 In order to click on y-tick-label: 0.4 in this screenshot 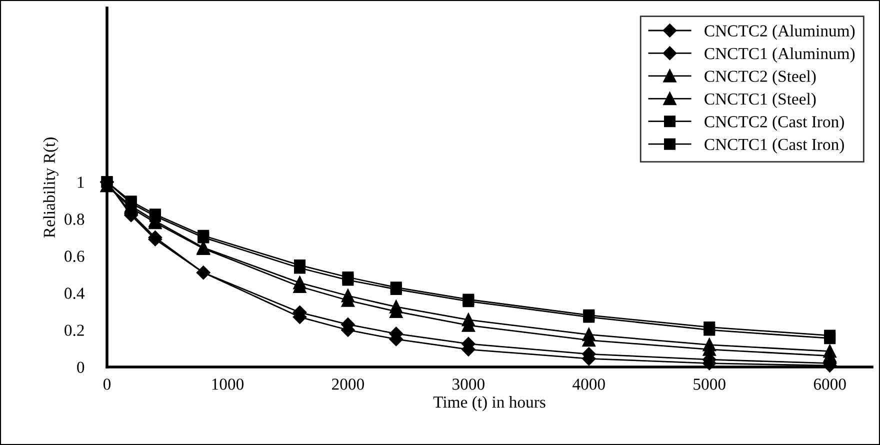, I will do `click(74, 293)`.